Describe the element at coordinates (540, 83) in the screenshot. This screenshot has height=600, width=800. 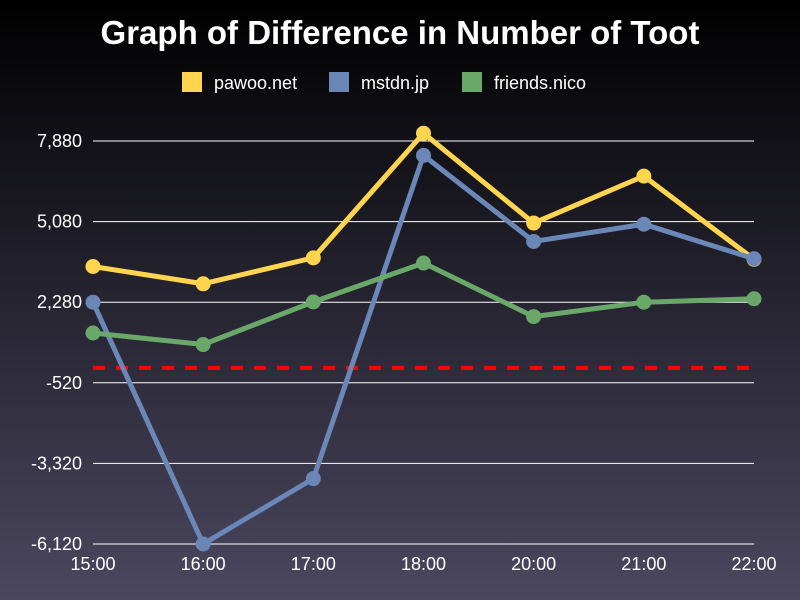
I see `legend-label: friends.nico` at that location.